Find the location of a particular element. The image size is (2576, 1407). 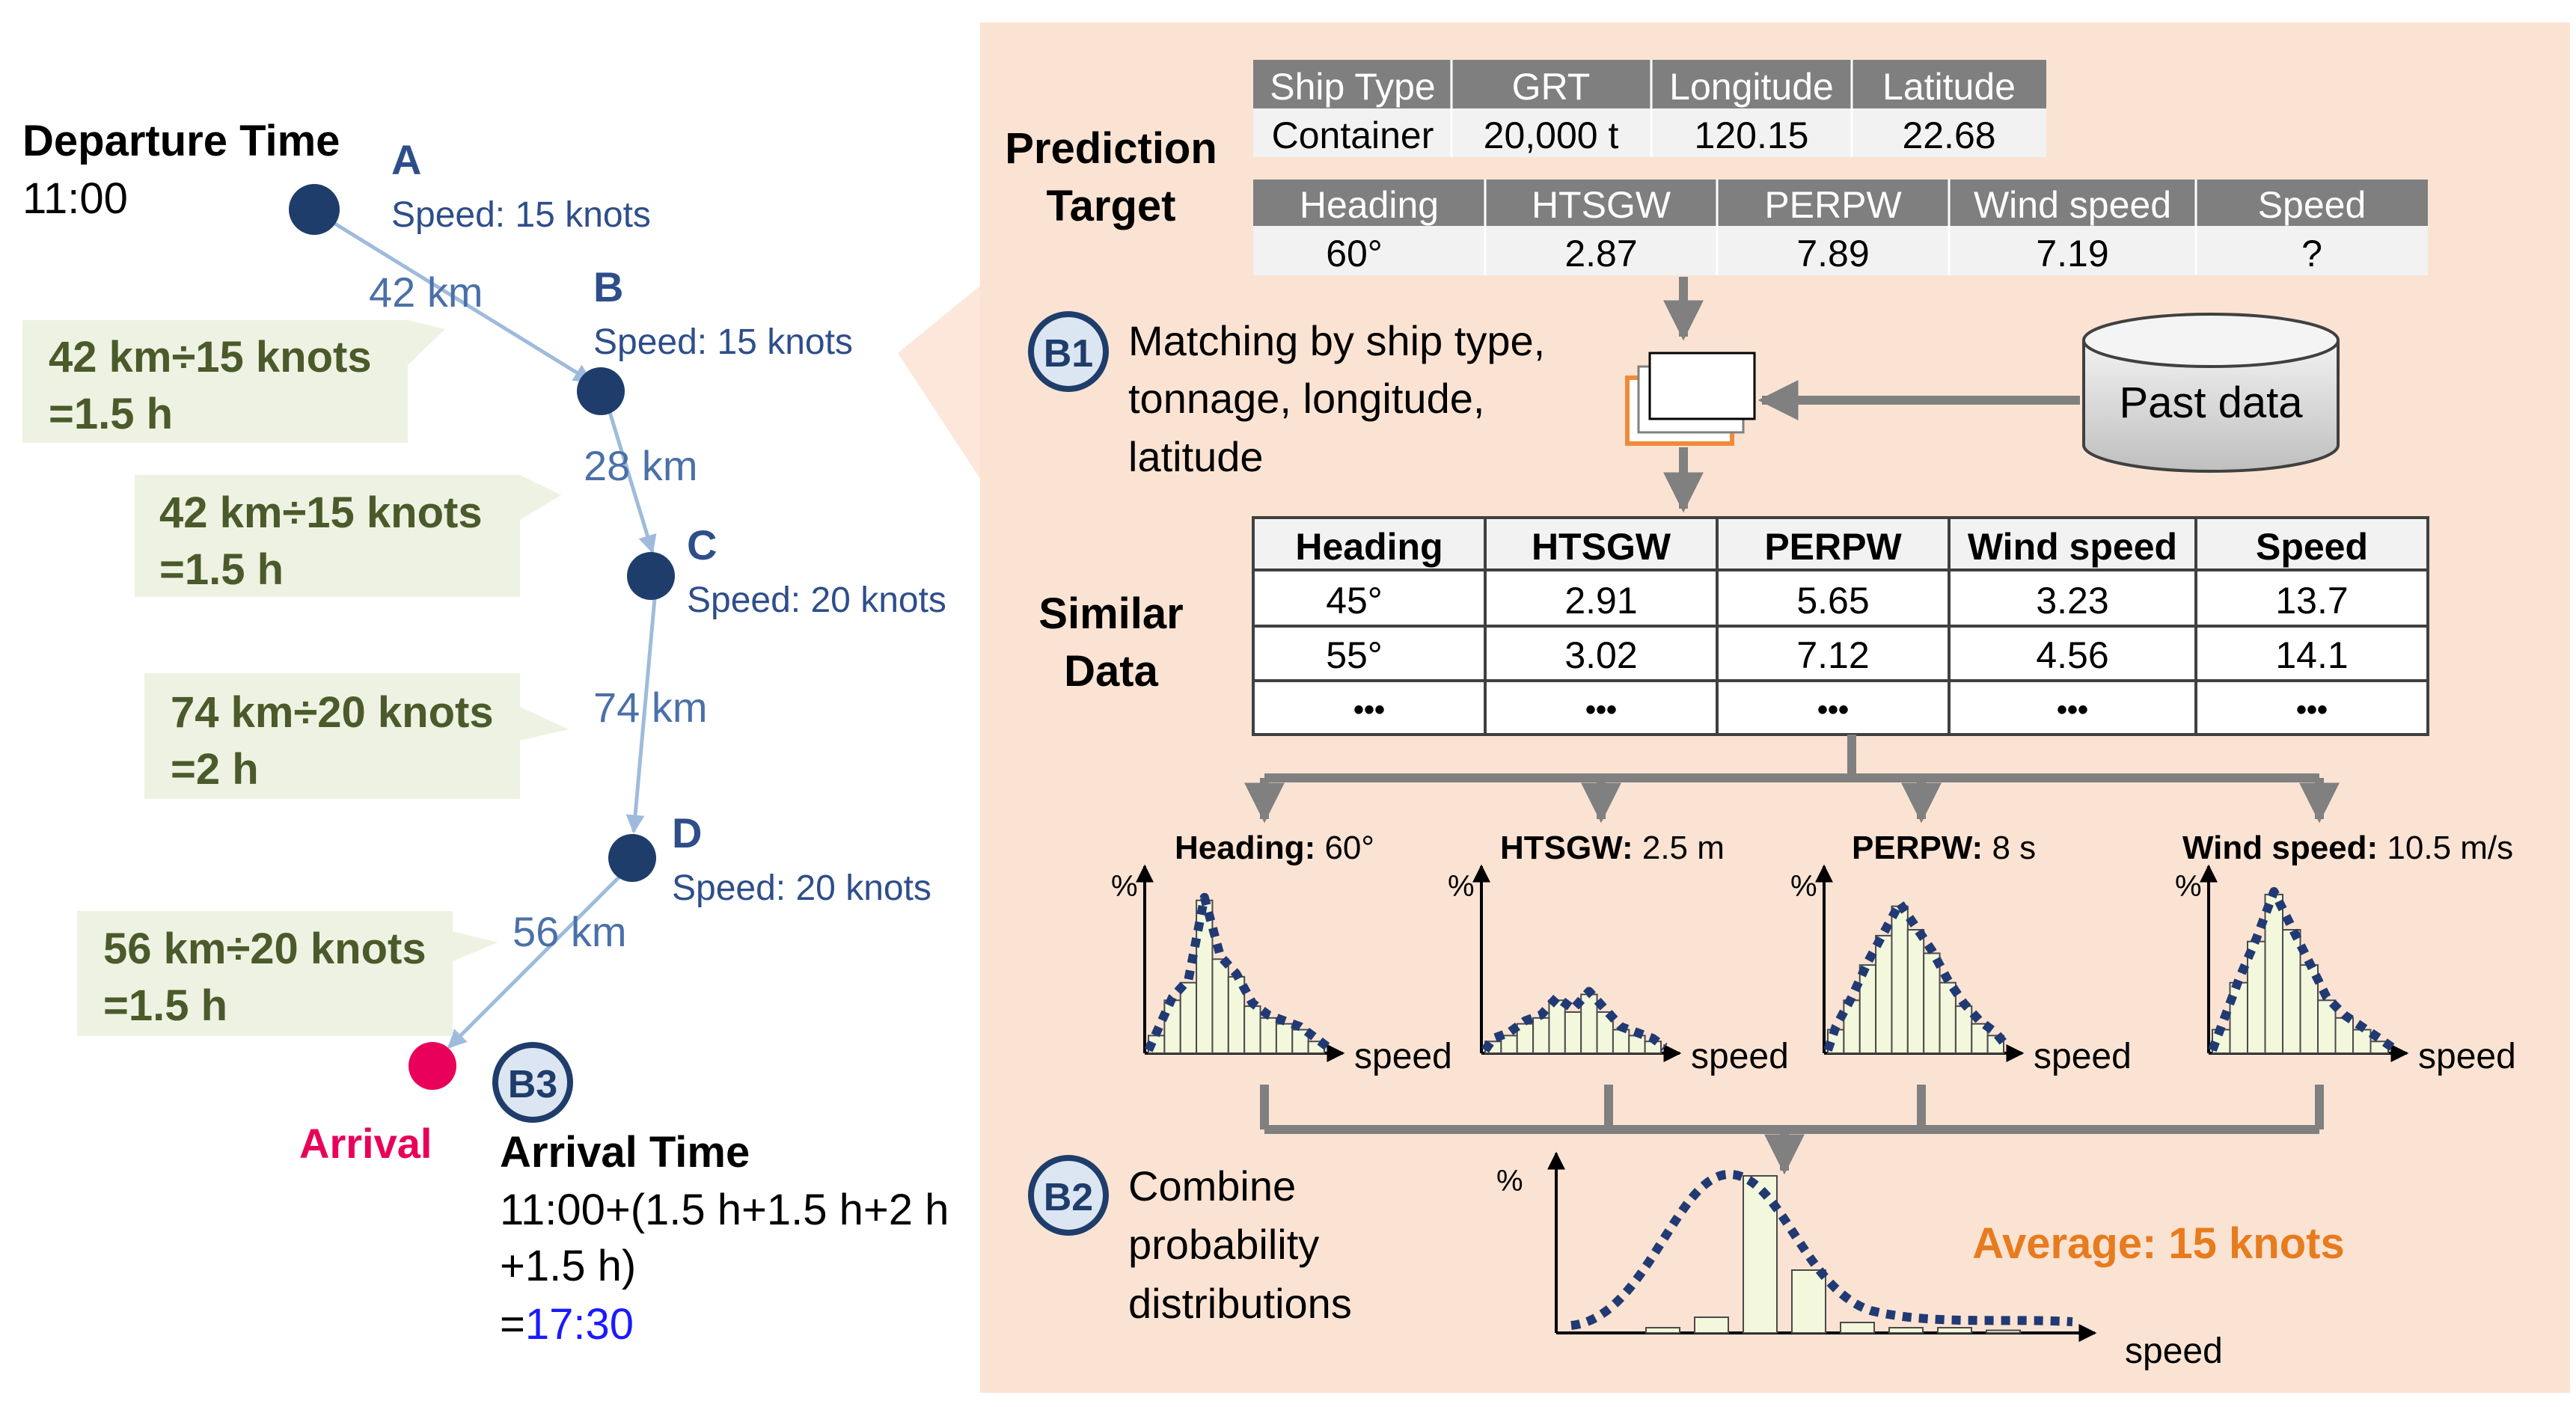

table-cell: 5.65 is located at coordinates (1832, 601).